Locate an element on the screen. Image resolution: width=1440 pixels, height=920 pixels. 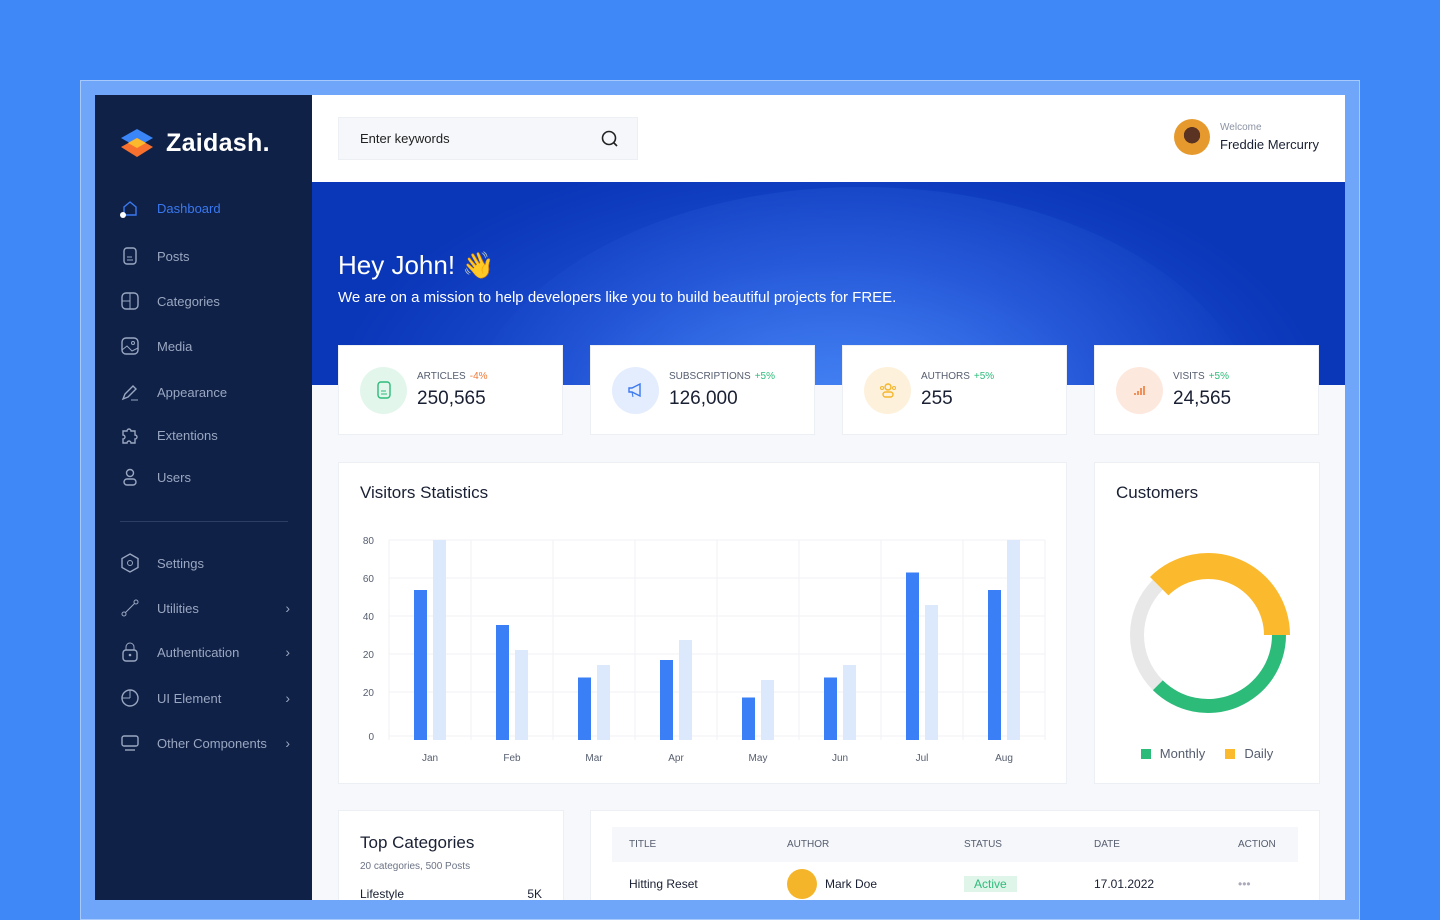
sidebar-item-appearance: Appearance is located at coordinates (205, 392).